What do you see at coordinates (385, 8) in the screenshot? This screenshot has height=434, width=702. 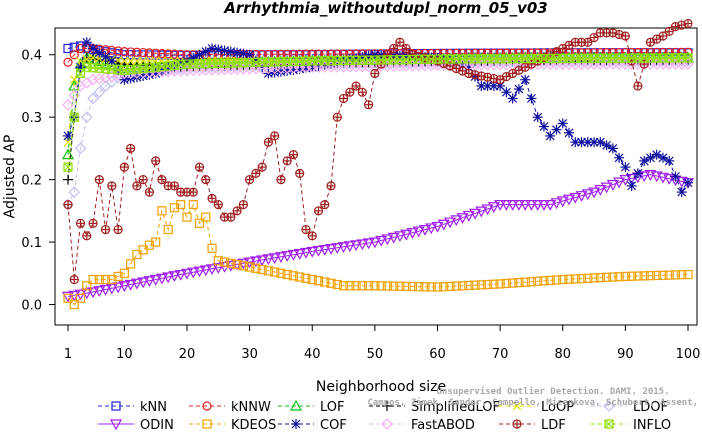 I see `chart-title: Arrhythmia_withoutdupl_norm_05_v03` at bounding box center [385, 8].